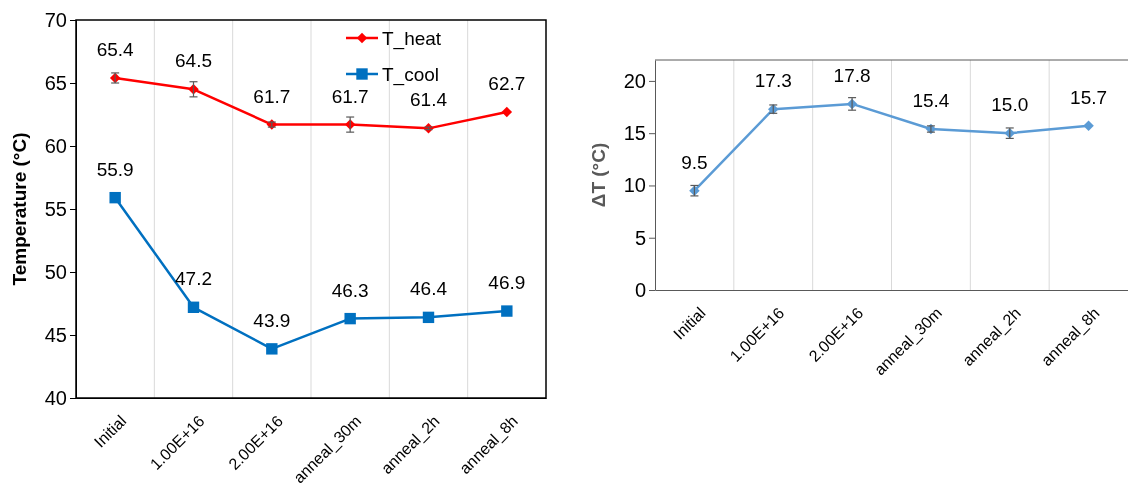  Describe the element at coordinates (412, 38) in the screenshot. I see `legend-label: T_heat` at that location.